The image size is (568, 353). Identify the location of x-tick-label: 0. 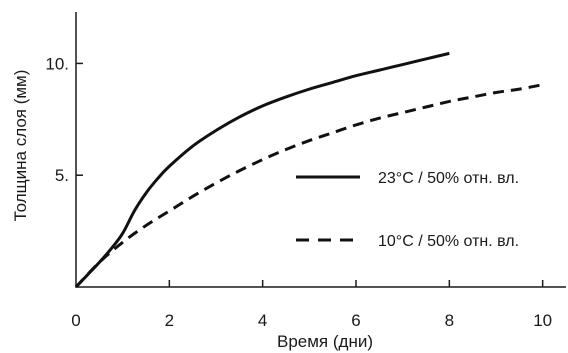
(75, 320).